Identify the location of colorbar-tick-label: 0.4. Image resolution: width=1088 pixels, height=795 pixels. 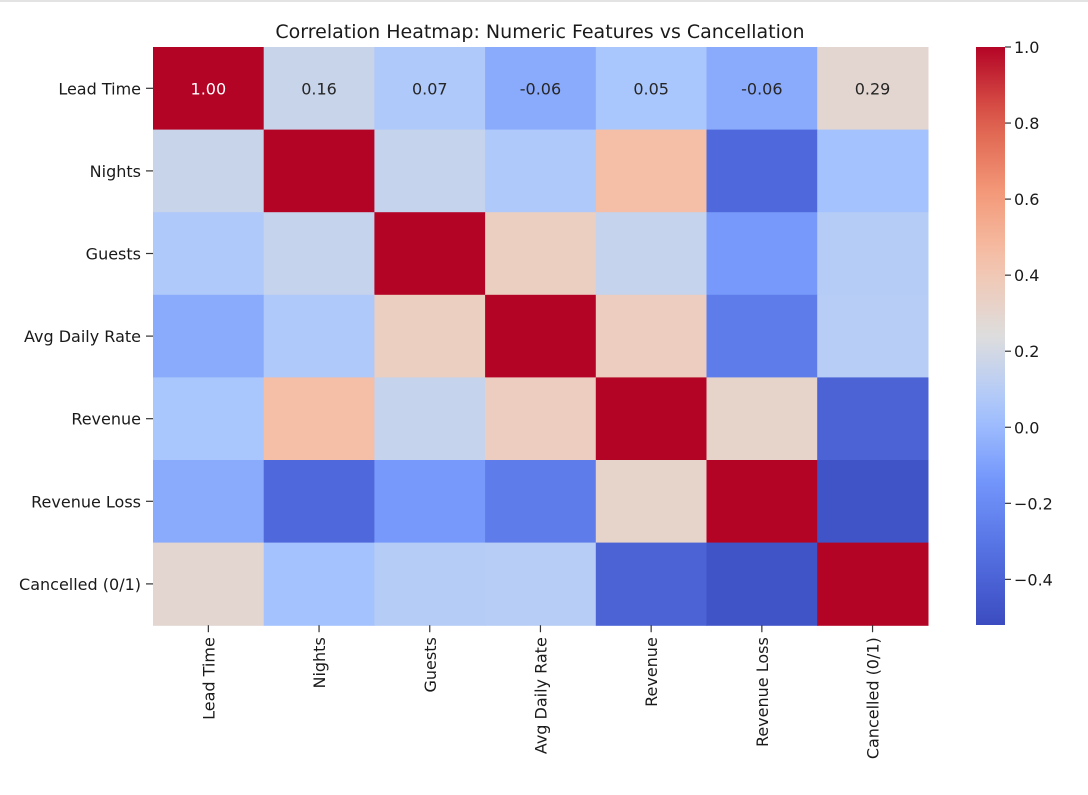
(1026, 275).